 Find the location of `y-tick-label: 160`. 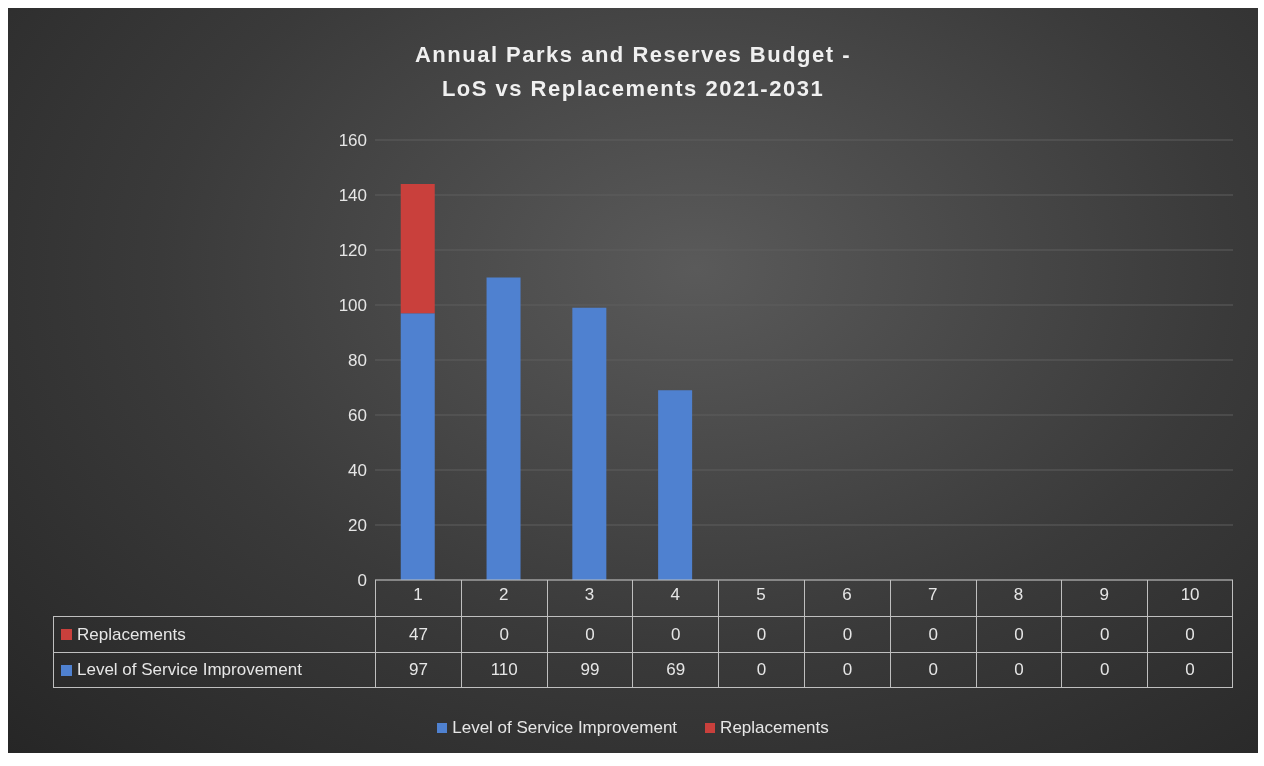

y-tick-label: 160 is located at coordinates (352, 141).